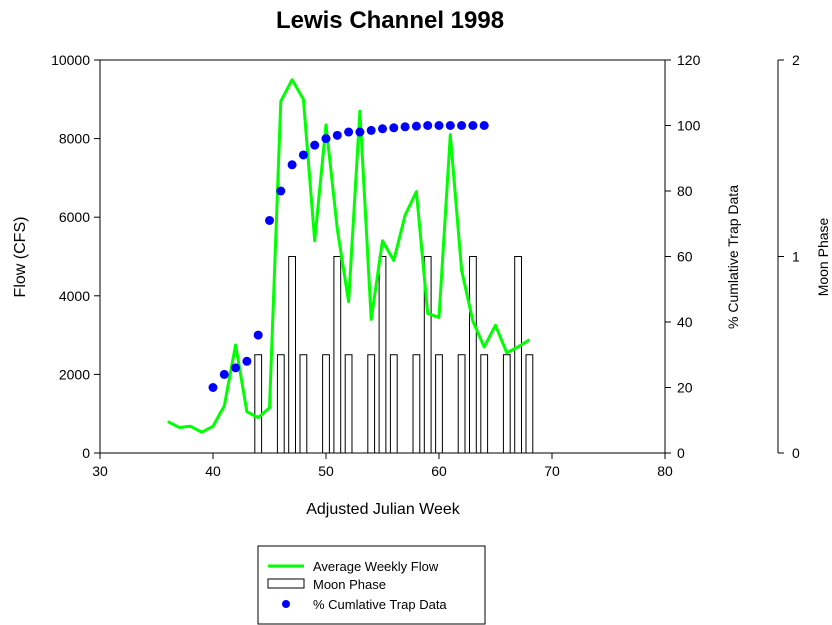 Image resolution: width=832 pixels, height=625 pixels. Describe the element at coordinates (552, 471) in the screenshot. I see `x-tick-label: 70` at that location.